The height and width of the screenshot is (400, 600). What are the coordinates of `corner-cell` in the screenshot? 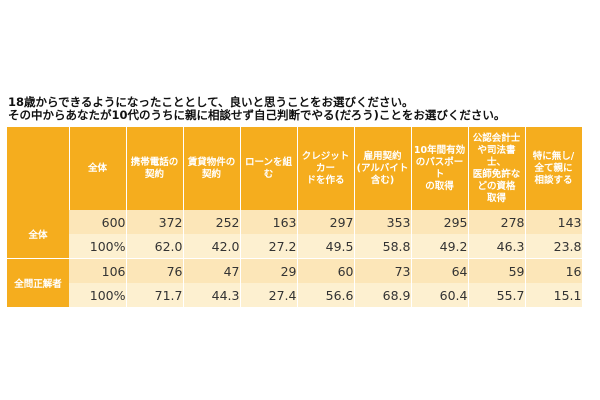 It's located at (38, 168).